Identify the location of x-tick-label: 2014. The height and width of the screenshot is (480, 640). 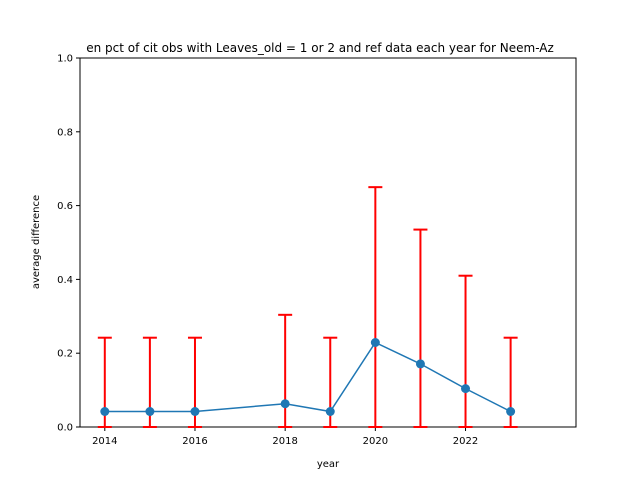
(104, 441).